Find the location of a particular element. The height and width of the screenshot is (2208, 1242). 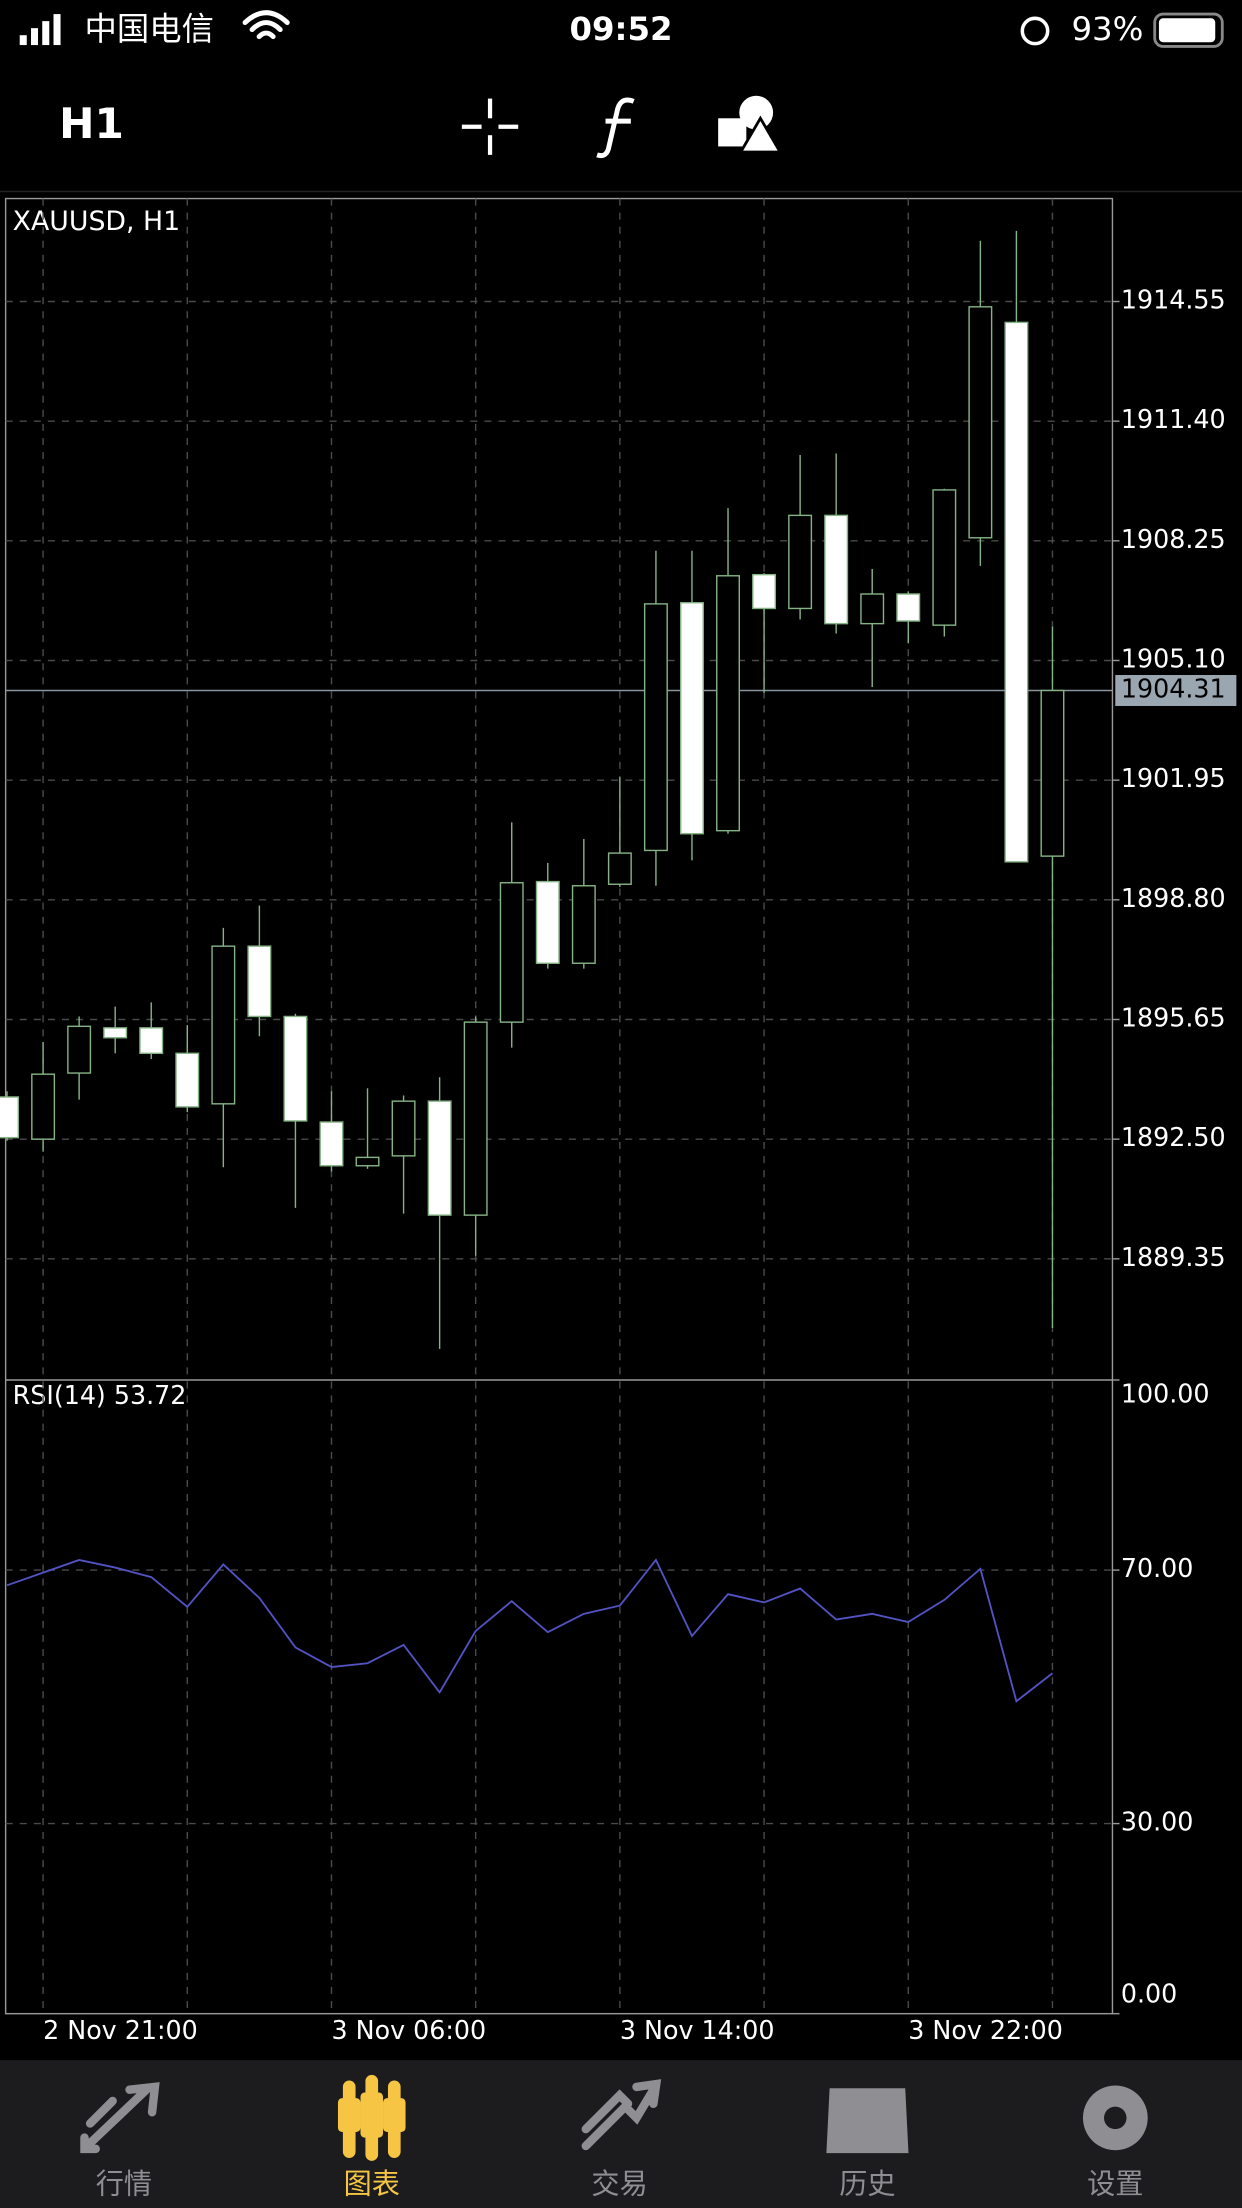

clock: 09:52 is located at coordinates (620, 29).